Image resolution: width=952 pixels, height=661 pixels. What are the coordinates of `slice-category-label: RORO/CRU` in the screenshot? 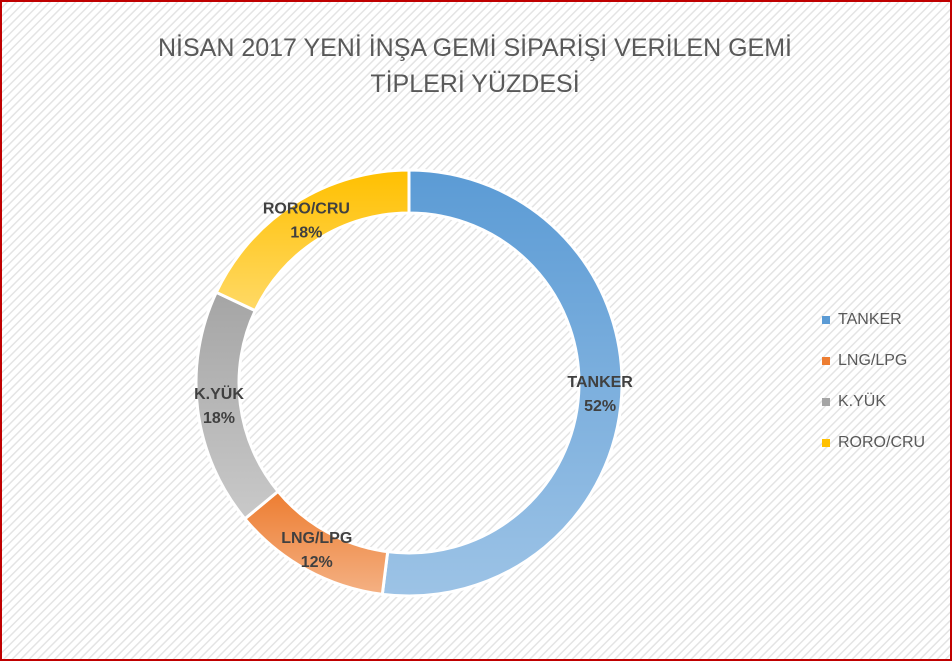 It's located at (306, 209).